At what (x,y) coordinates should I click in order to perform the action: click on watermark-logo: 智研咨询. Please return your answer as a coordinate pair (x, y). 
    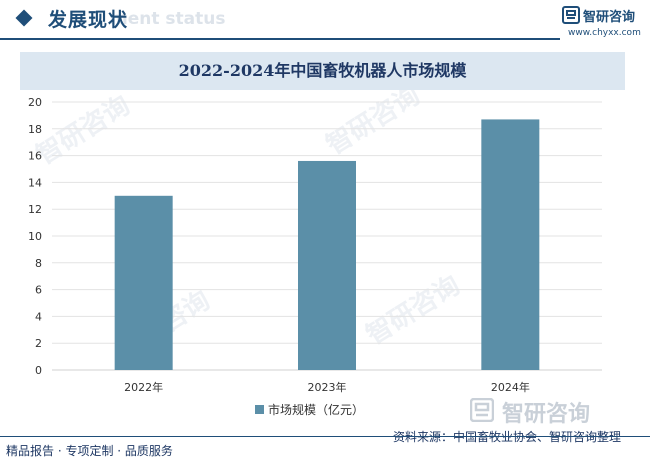
    Looking at the image, I should click on (555, 411).